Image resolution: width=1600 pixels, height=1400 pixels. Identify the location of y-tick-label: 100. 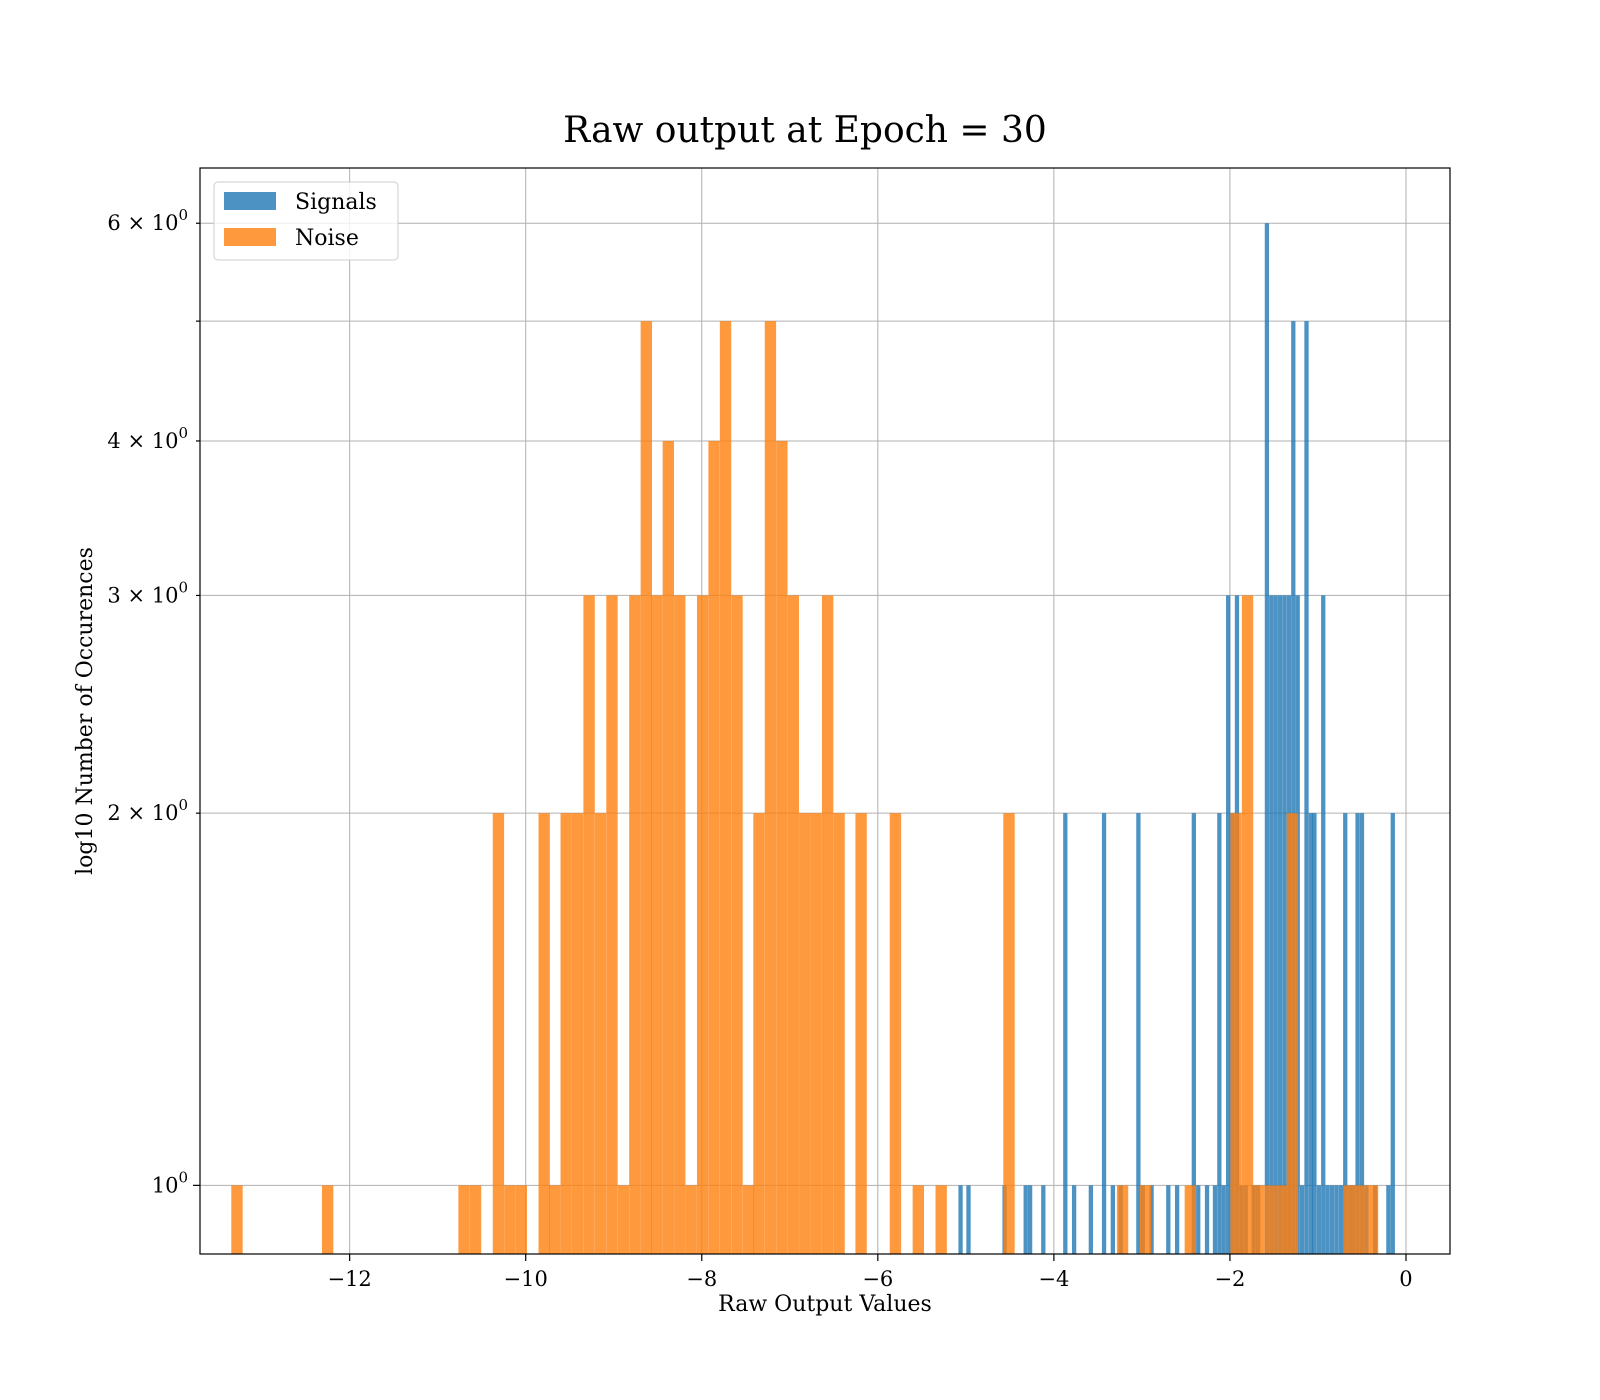
(170, 1182).